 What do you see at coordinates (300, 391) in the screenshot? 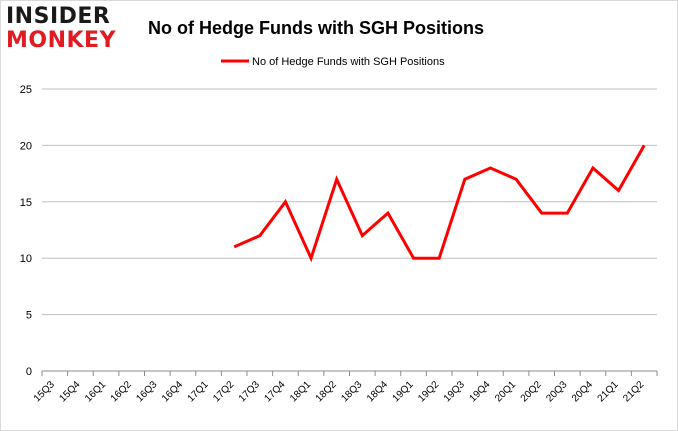
I see `x-tick-label: 18Q1` at bounding box center [300, 391].